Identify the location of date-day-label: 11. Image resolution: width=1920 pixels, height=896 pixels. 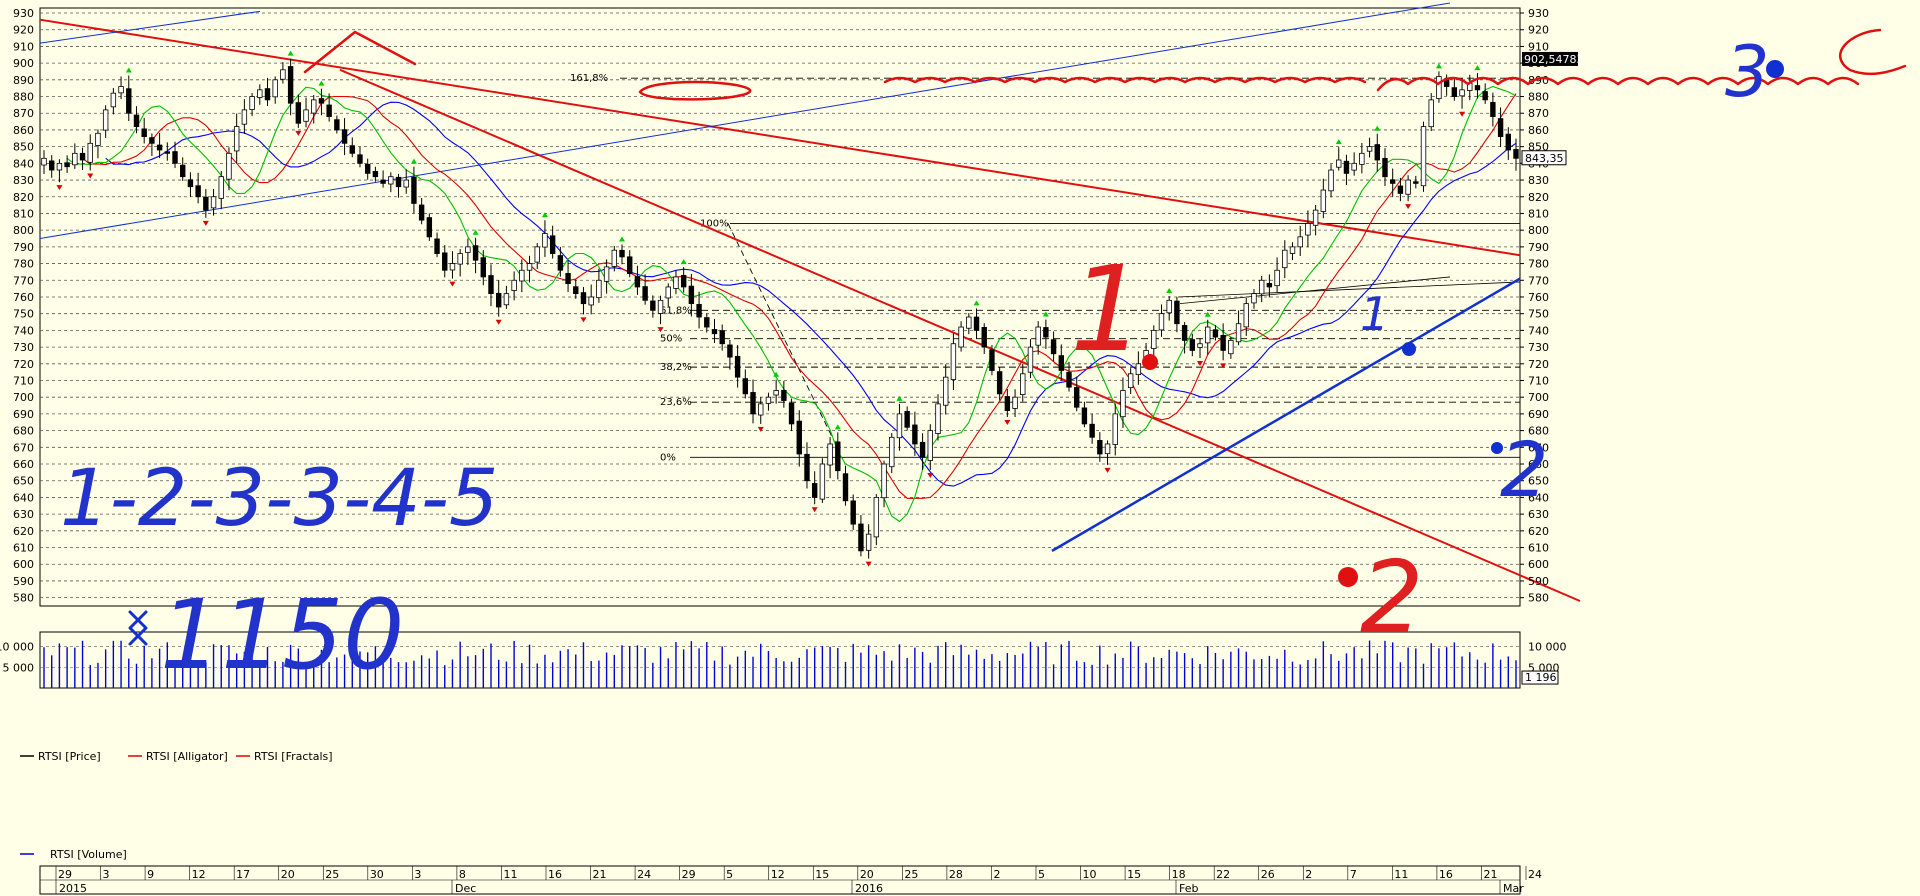
(510, 874).